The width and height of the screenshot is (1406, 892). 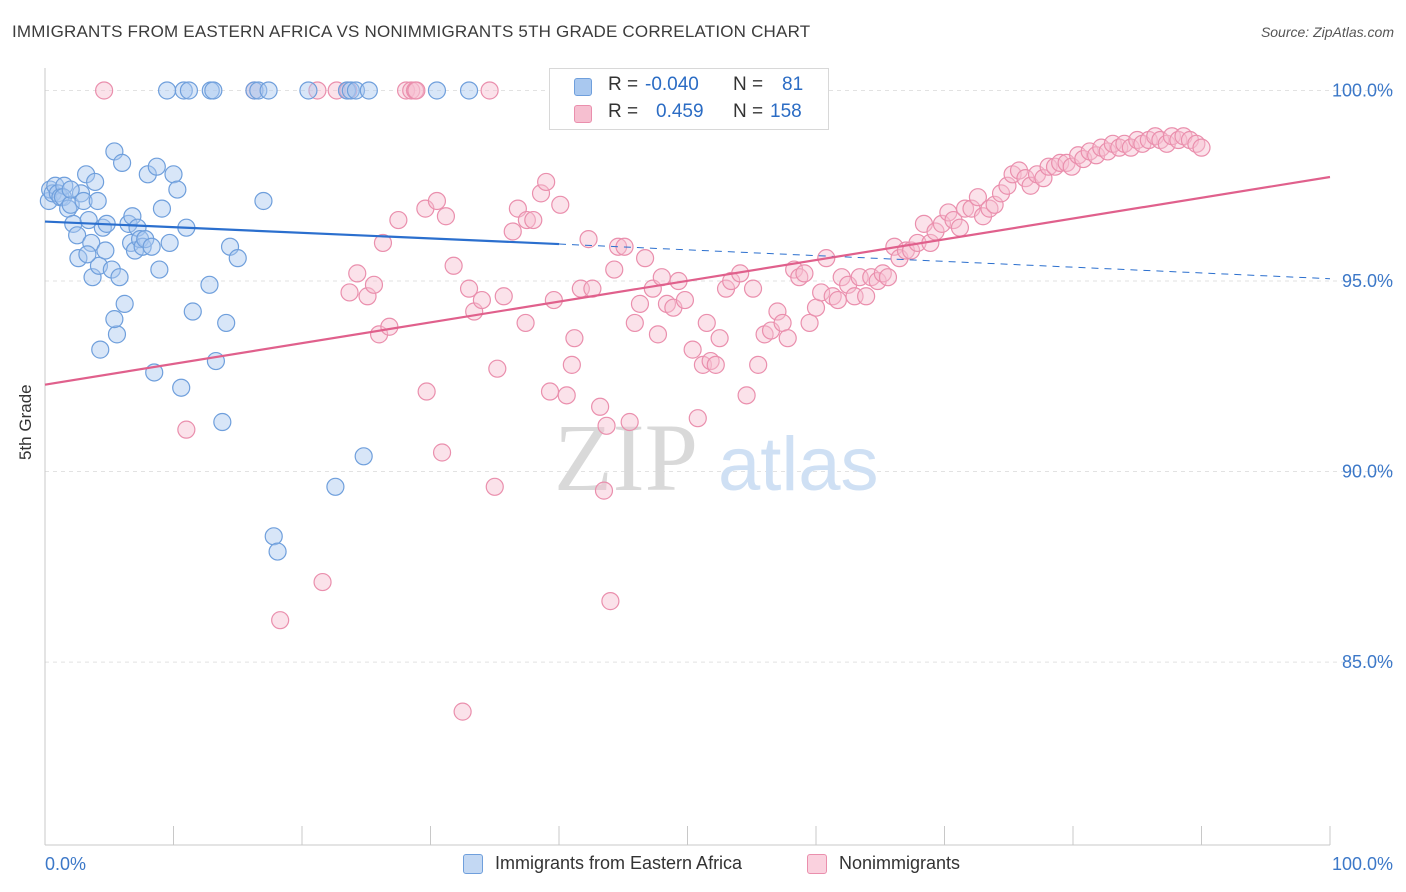 I want to click on stats-n-value: 158, so click(x=786, y=111).